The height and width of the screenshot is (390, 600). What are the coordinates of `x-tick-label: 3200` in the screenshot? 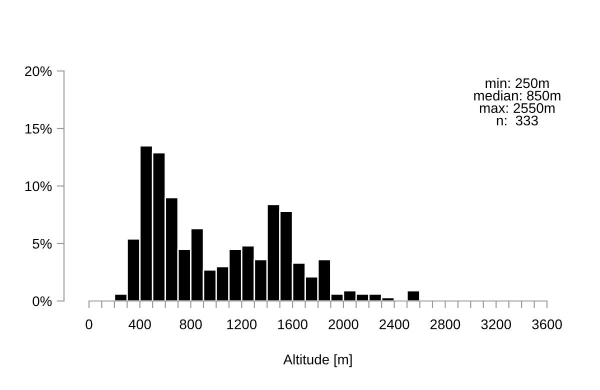 It's located at (496, 324).